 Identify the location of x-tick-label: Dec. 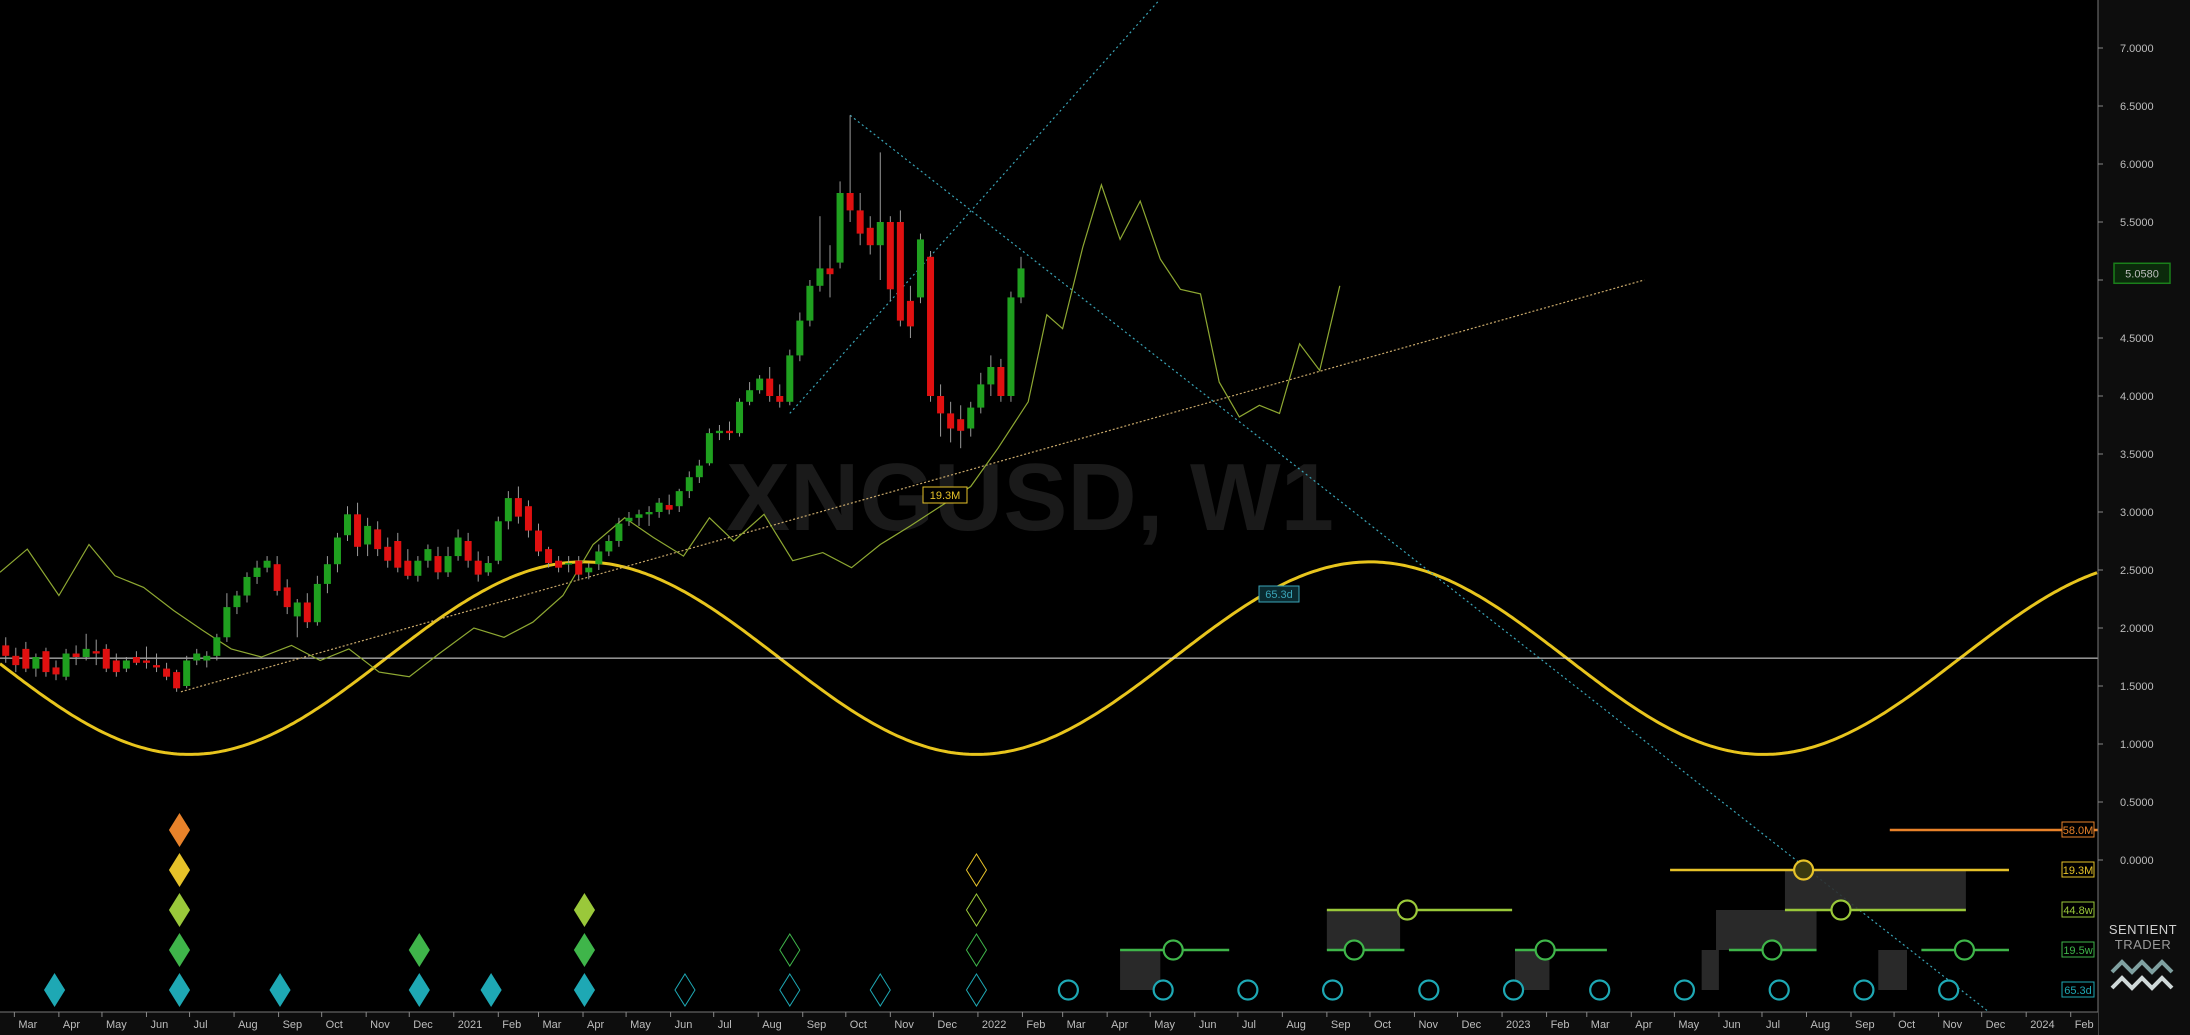
(1996, 1025).